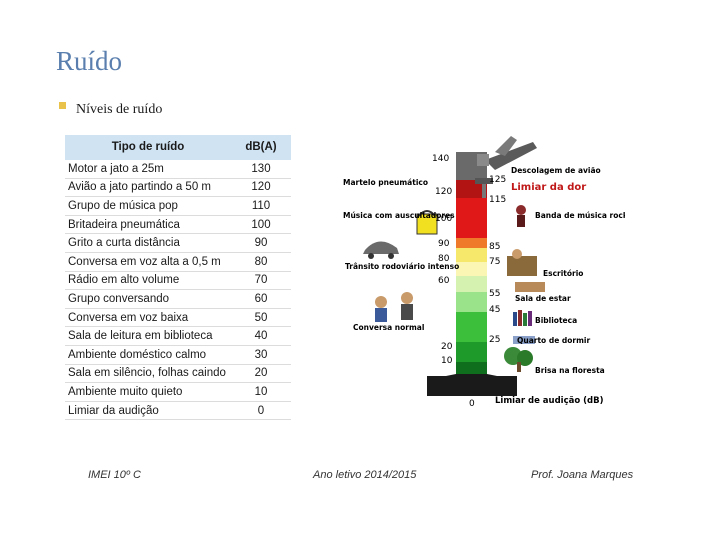 This screenshot has height=540, width=720. What do you see at coordinates (497, 180) in the screenshot?
I see `right-number: 125` at bounding box center [497, 180].